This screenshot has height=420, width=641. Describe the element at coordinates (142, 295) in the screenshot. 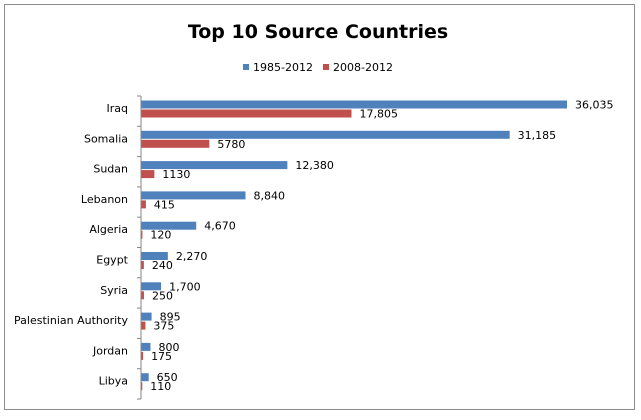

I see `bar-syria-2008-2012` at that location.